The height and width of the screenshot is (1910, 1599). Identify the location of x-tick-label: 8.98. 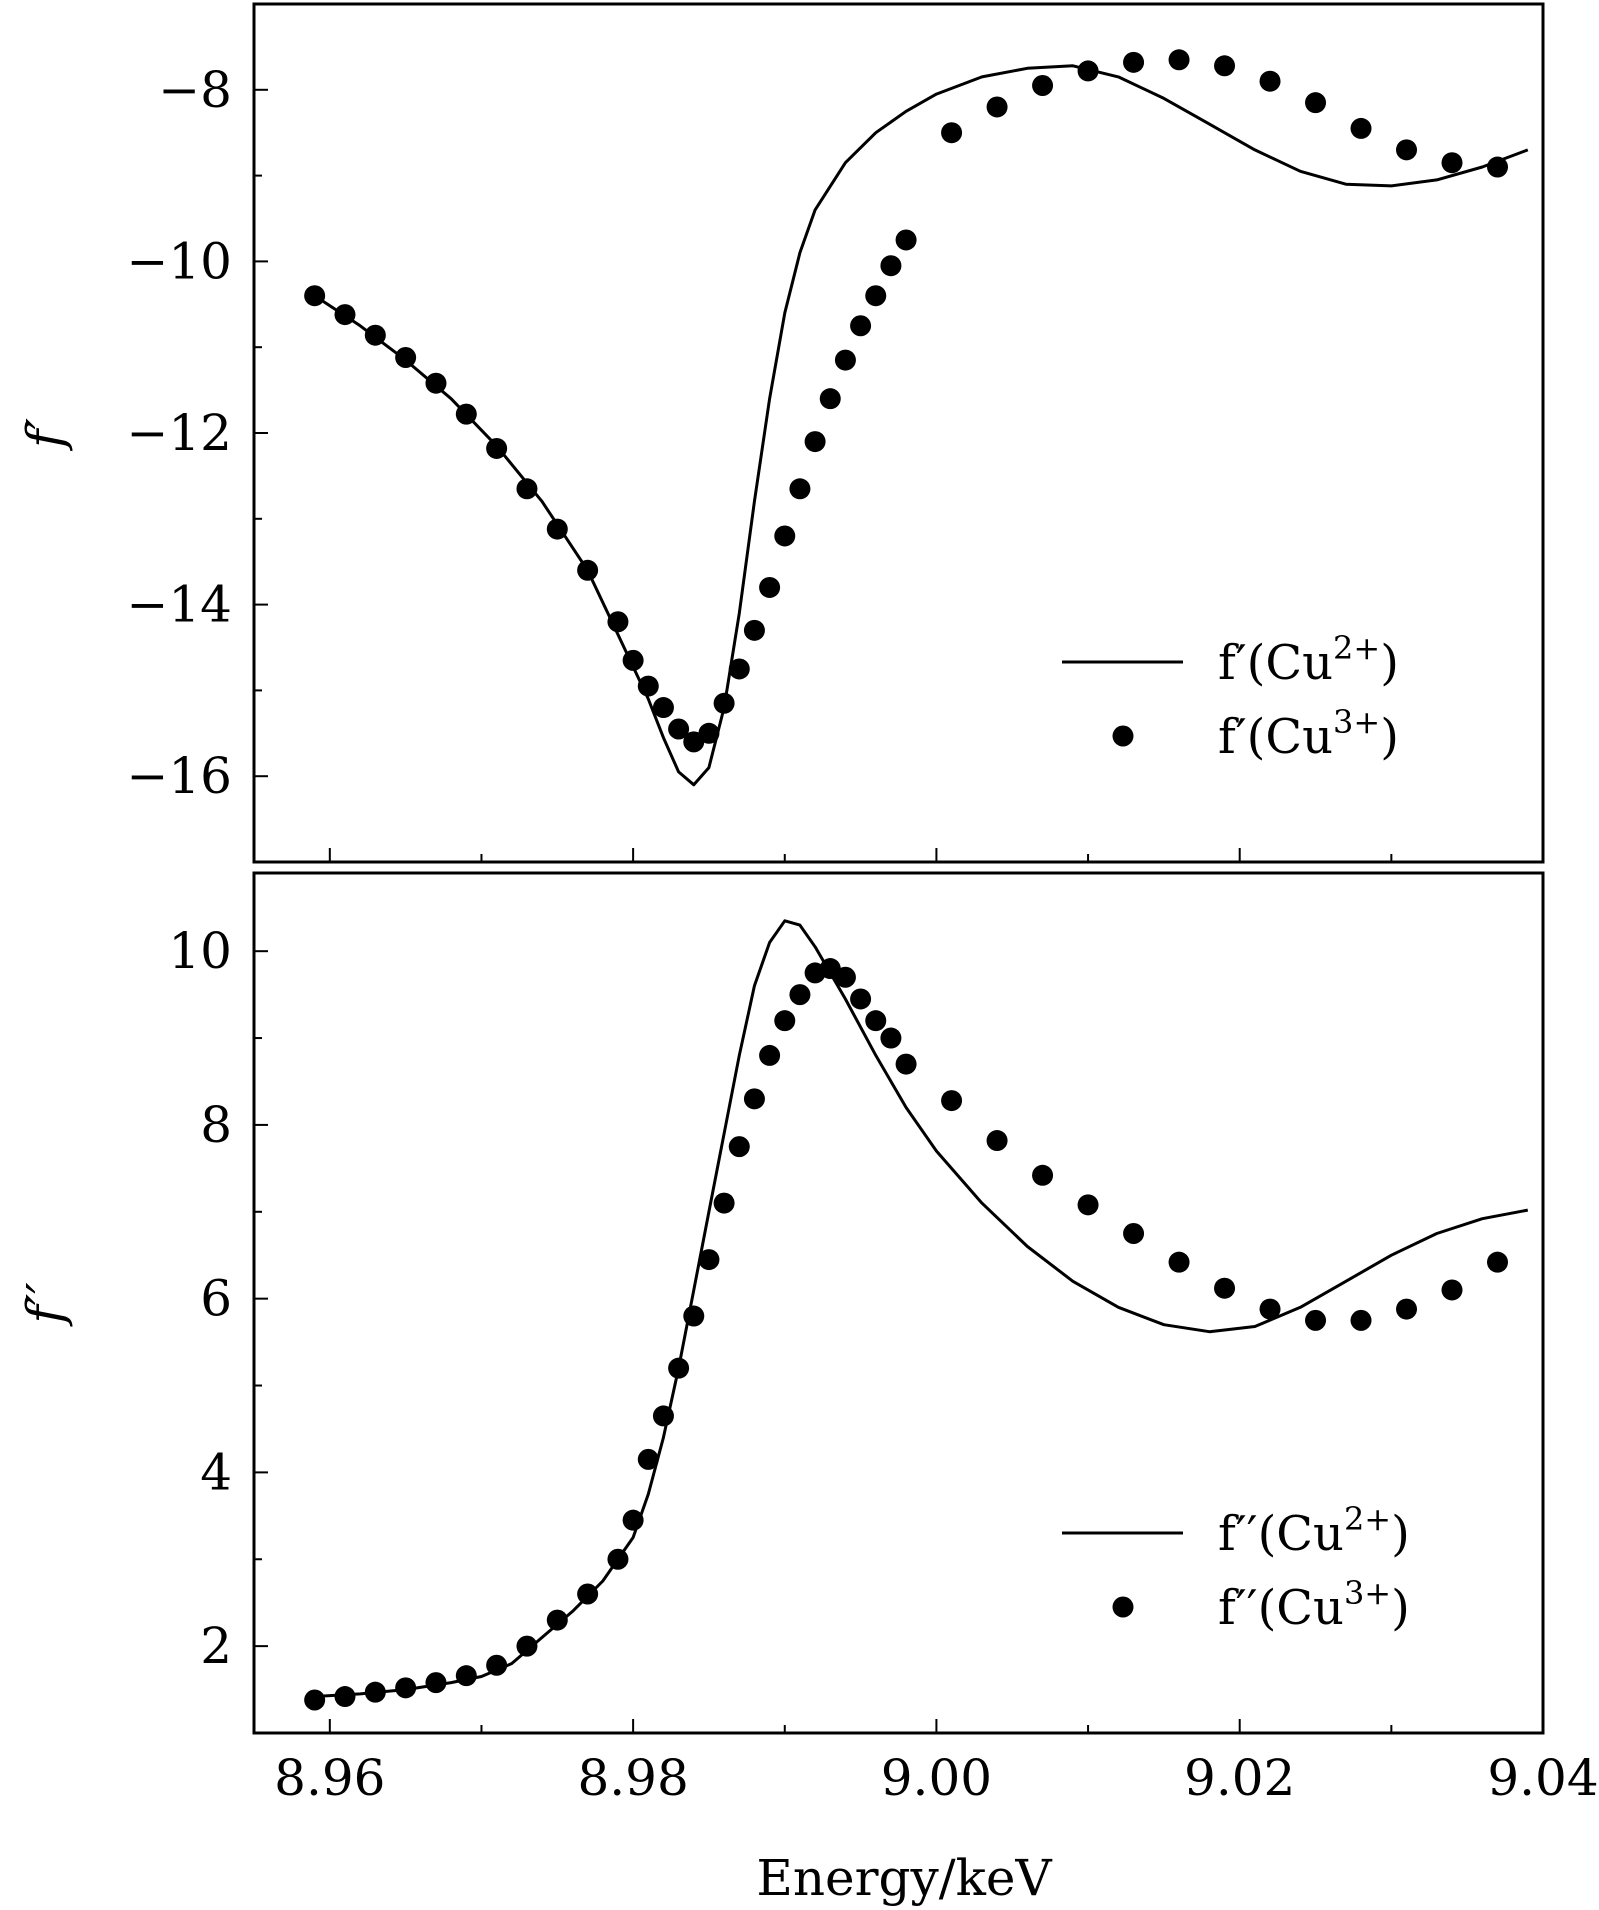
(632, 1778).